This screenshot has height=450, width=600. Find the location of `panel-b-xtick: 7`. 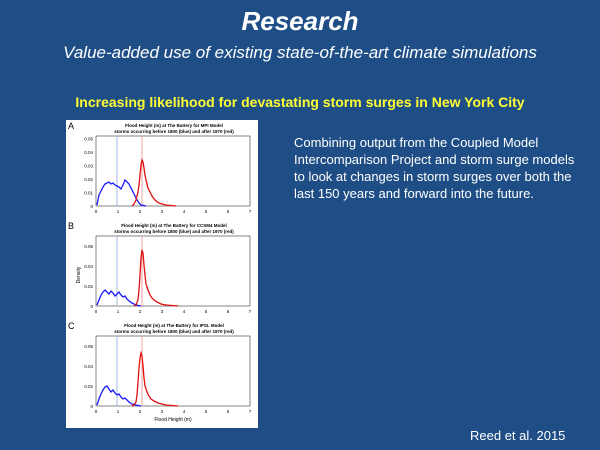

panel-b-xtick: 7 is located at coordinates (250, 311).